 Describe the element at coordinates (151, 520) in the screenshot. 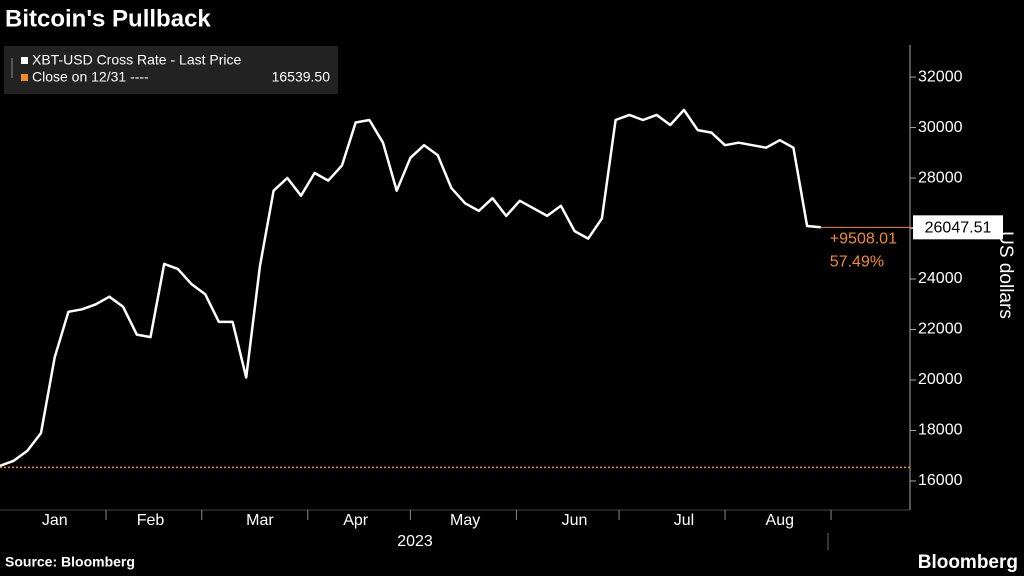

I see `x-tick-label: Feb` at that location.